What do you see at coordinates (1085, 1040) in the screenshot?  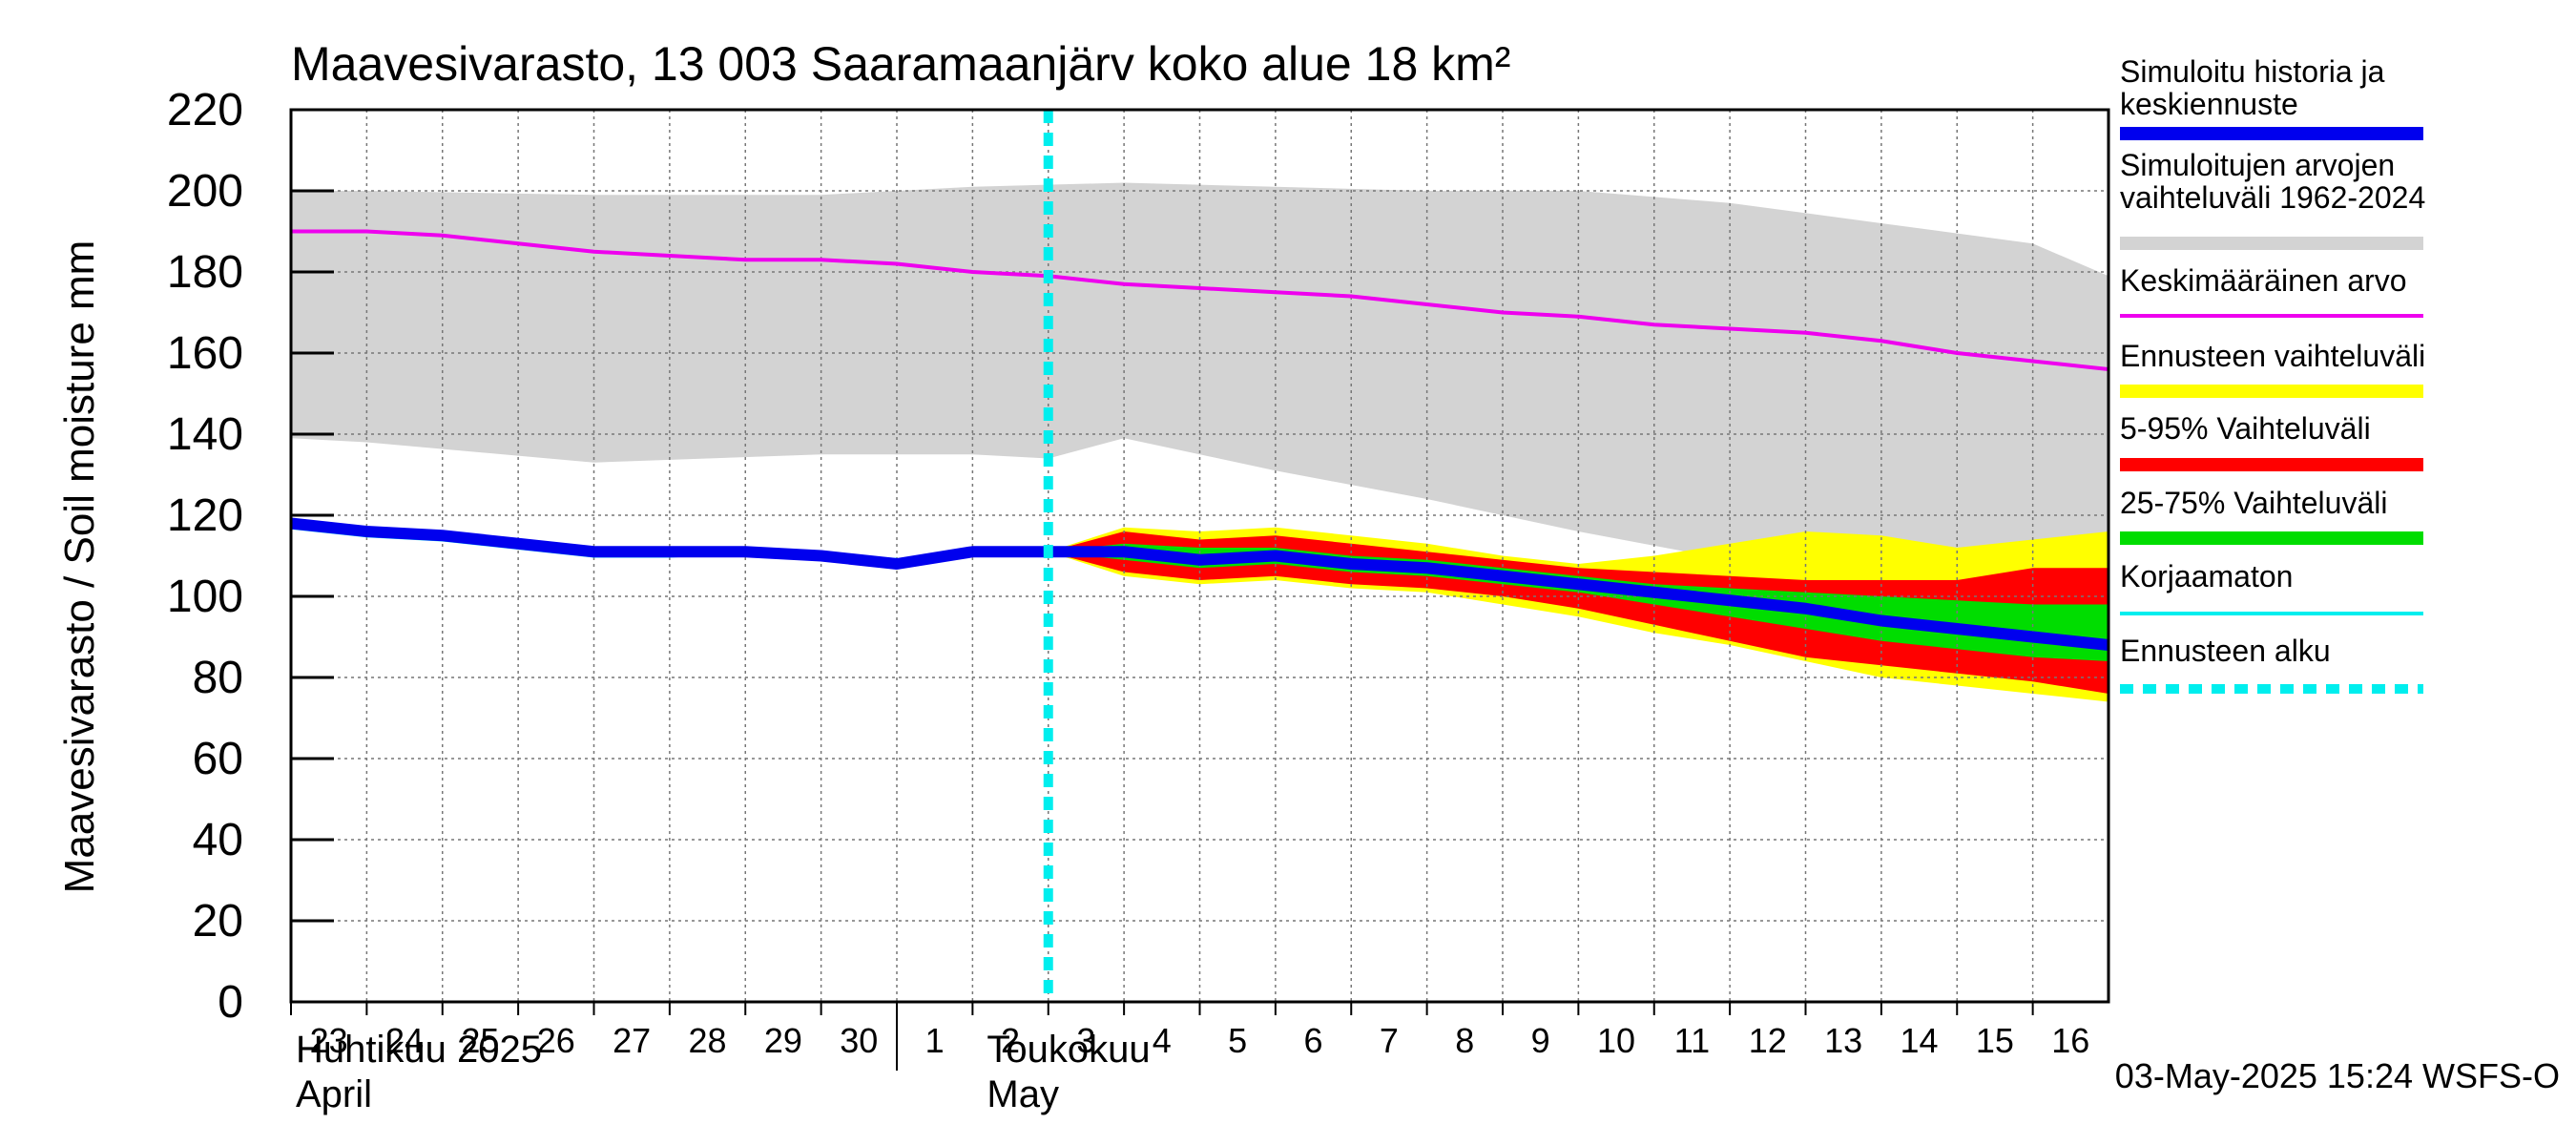 I see `x-tick-label: 3` at bounding box center [1085, 1040].